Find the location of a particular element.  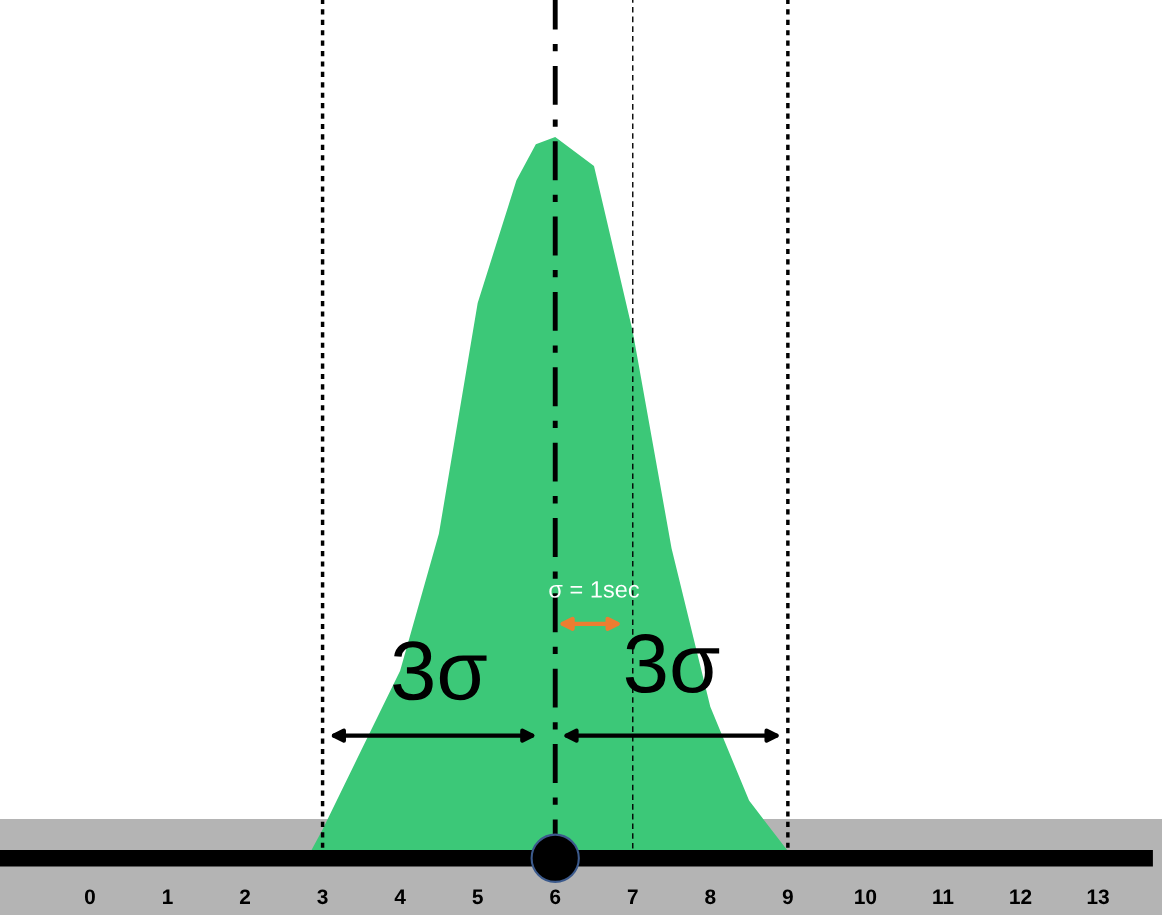

x-tick-label: 11 is located at coordinates (943, 896).